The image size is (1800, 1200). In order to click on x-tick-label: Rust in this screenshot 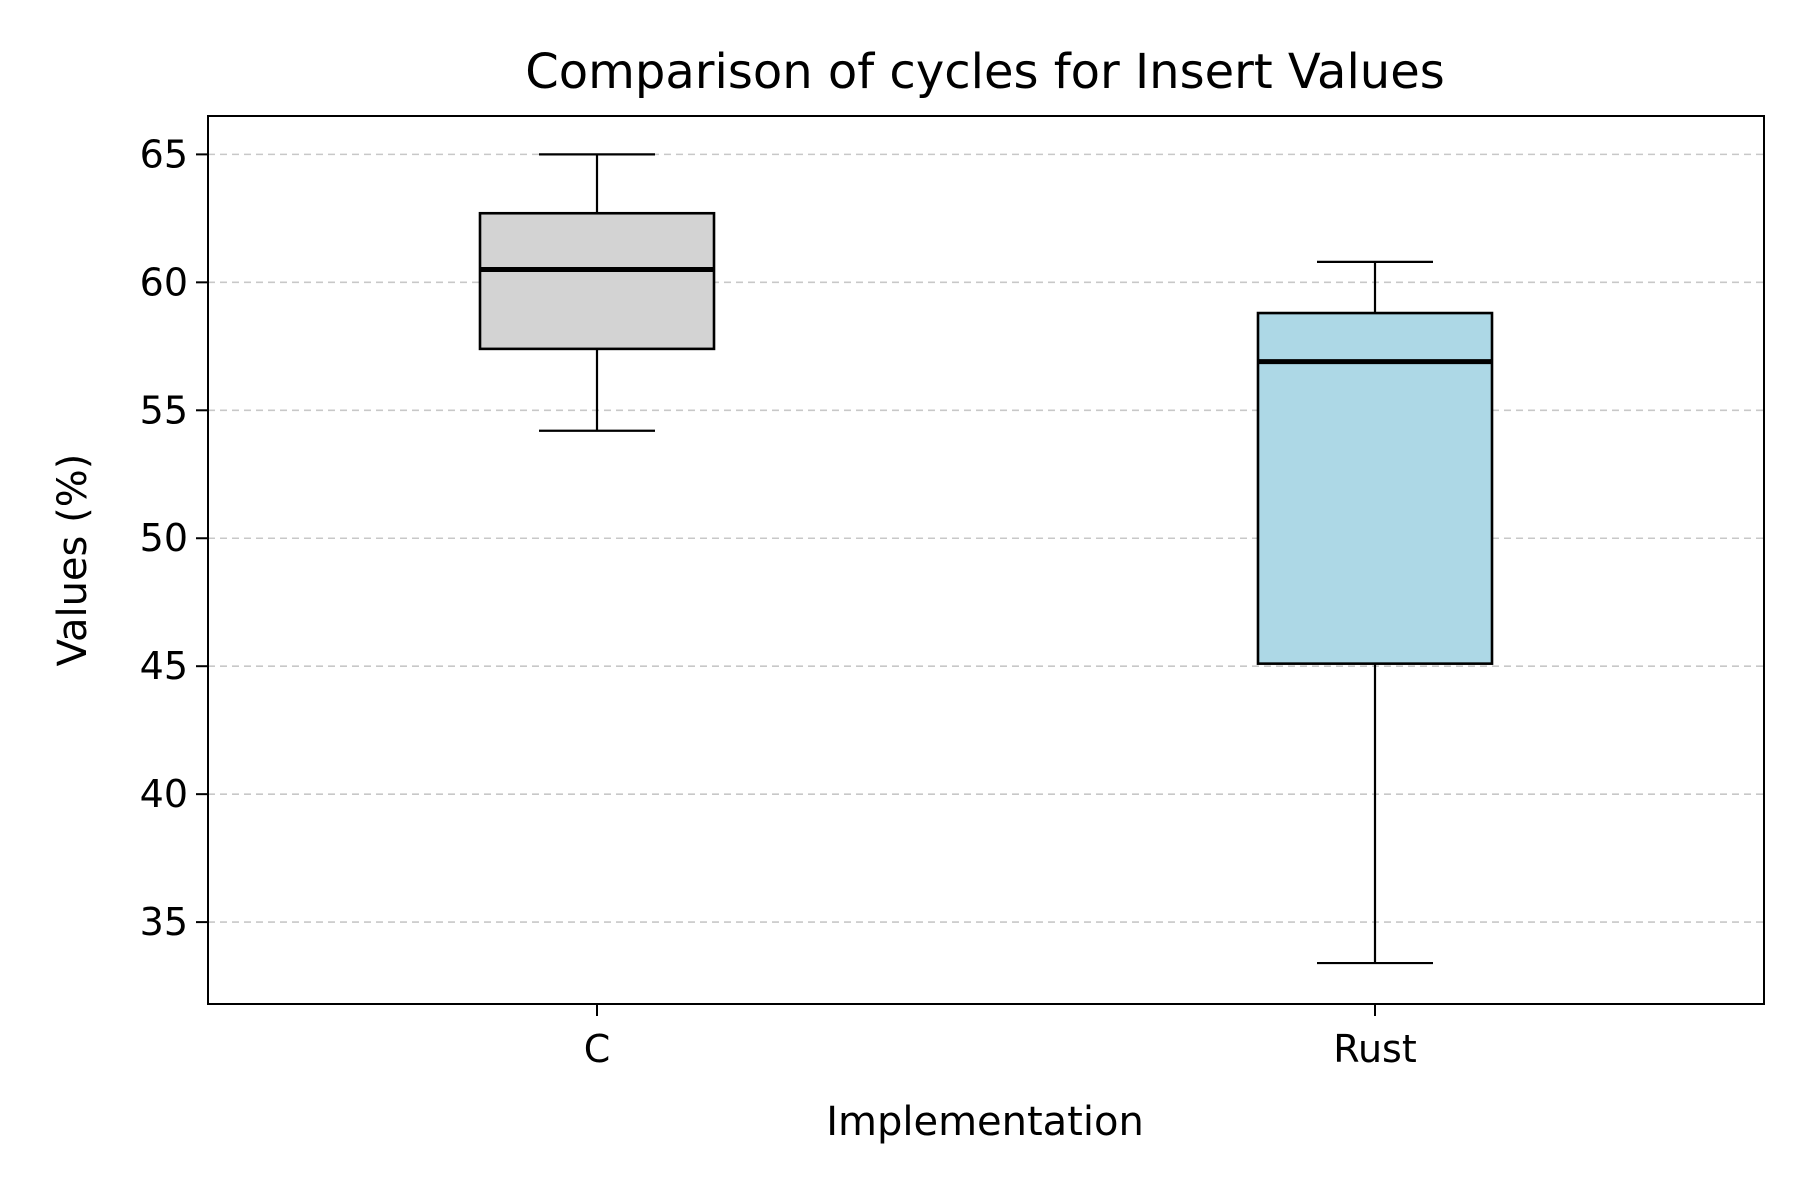, I will do `click(1374, 1049)`.